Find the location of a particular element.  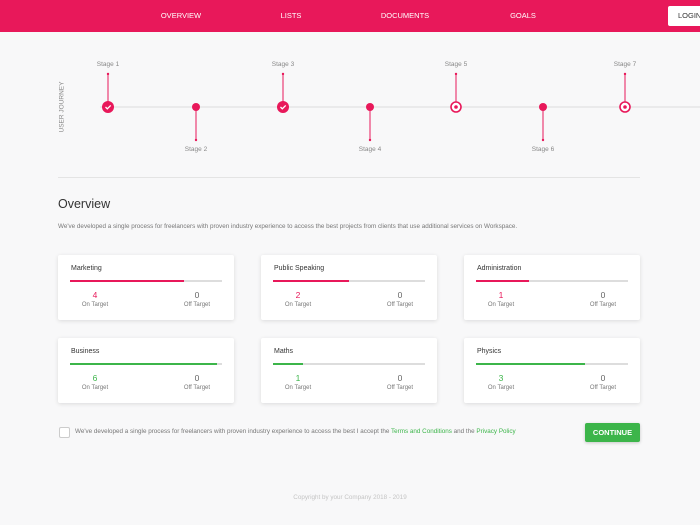

card: Physics 3 On Target 0 Off Target is located at coordinates (552, 370).